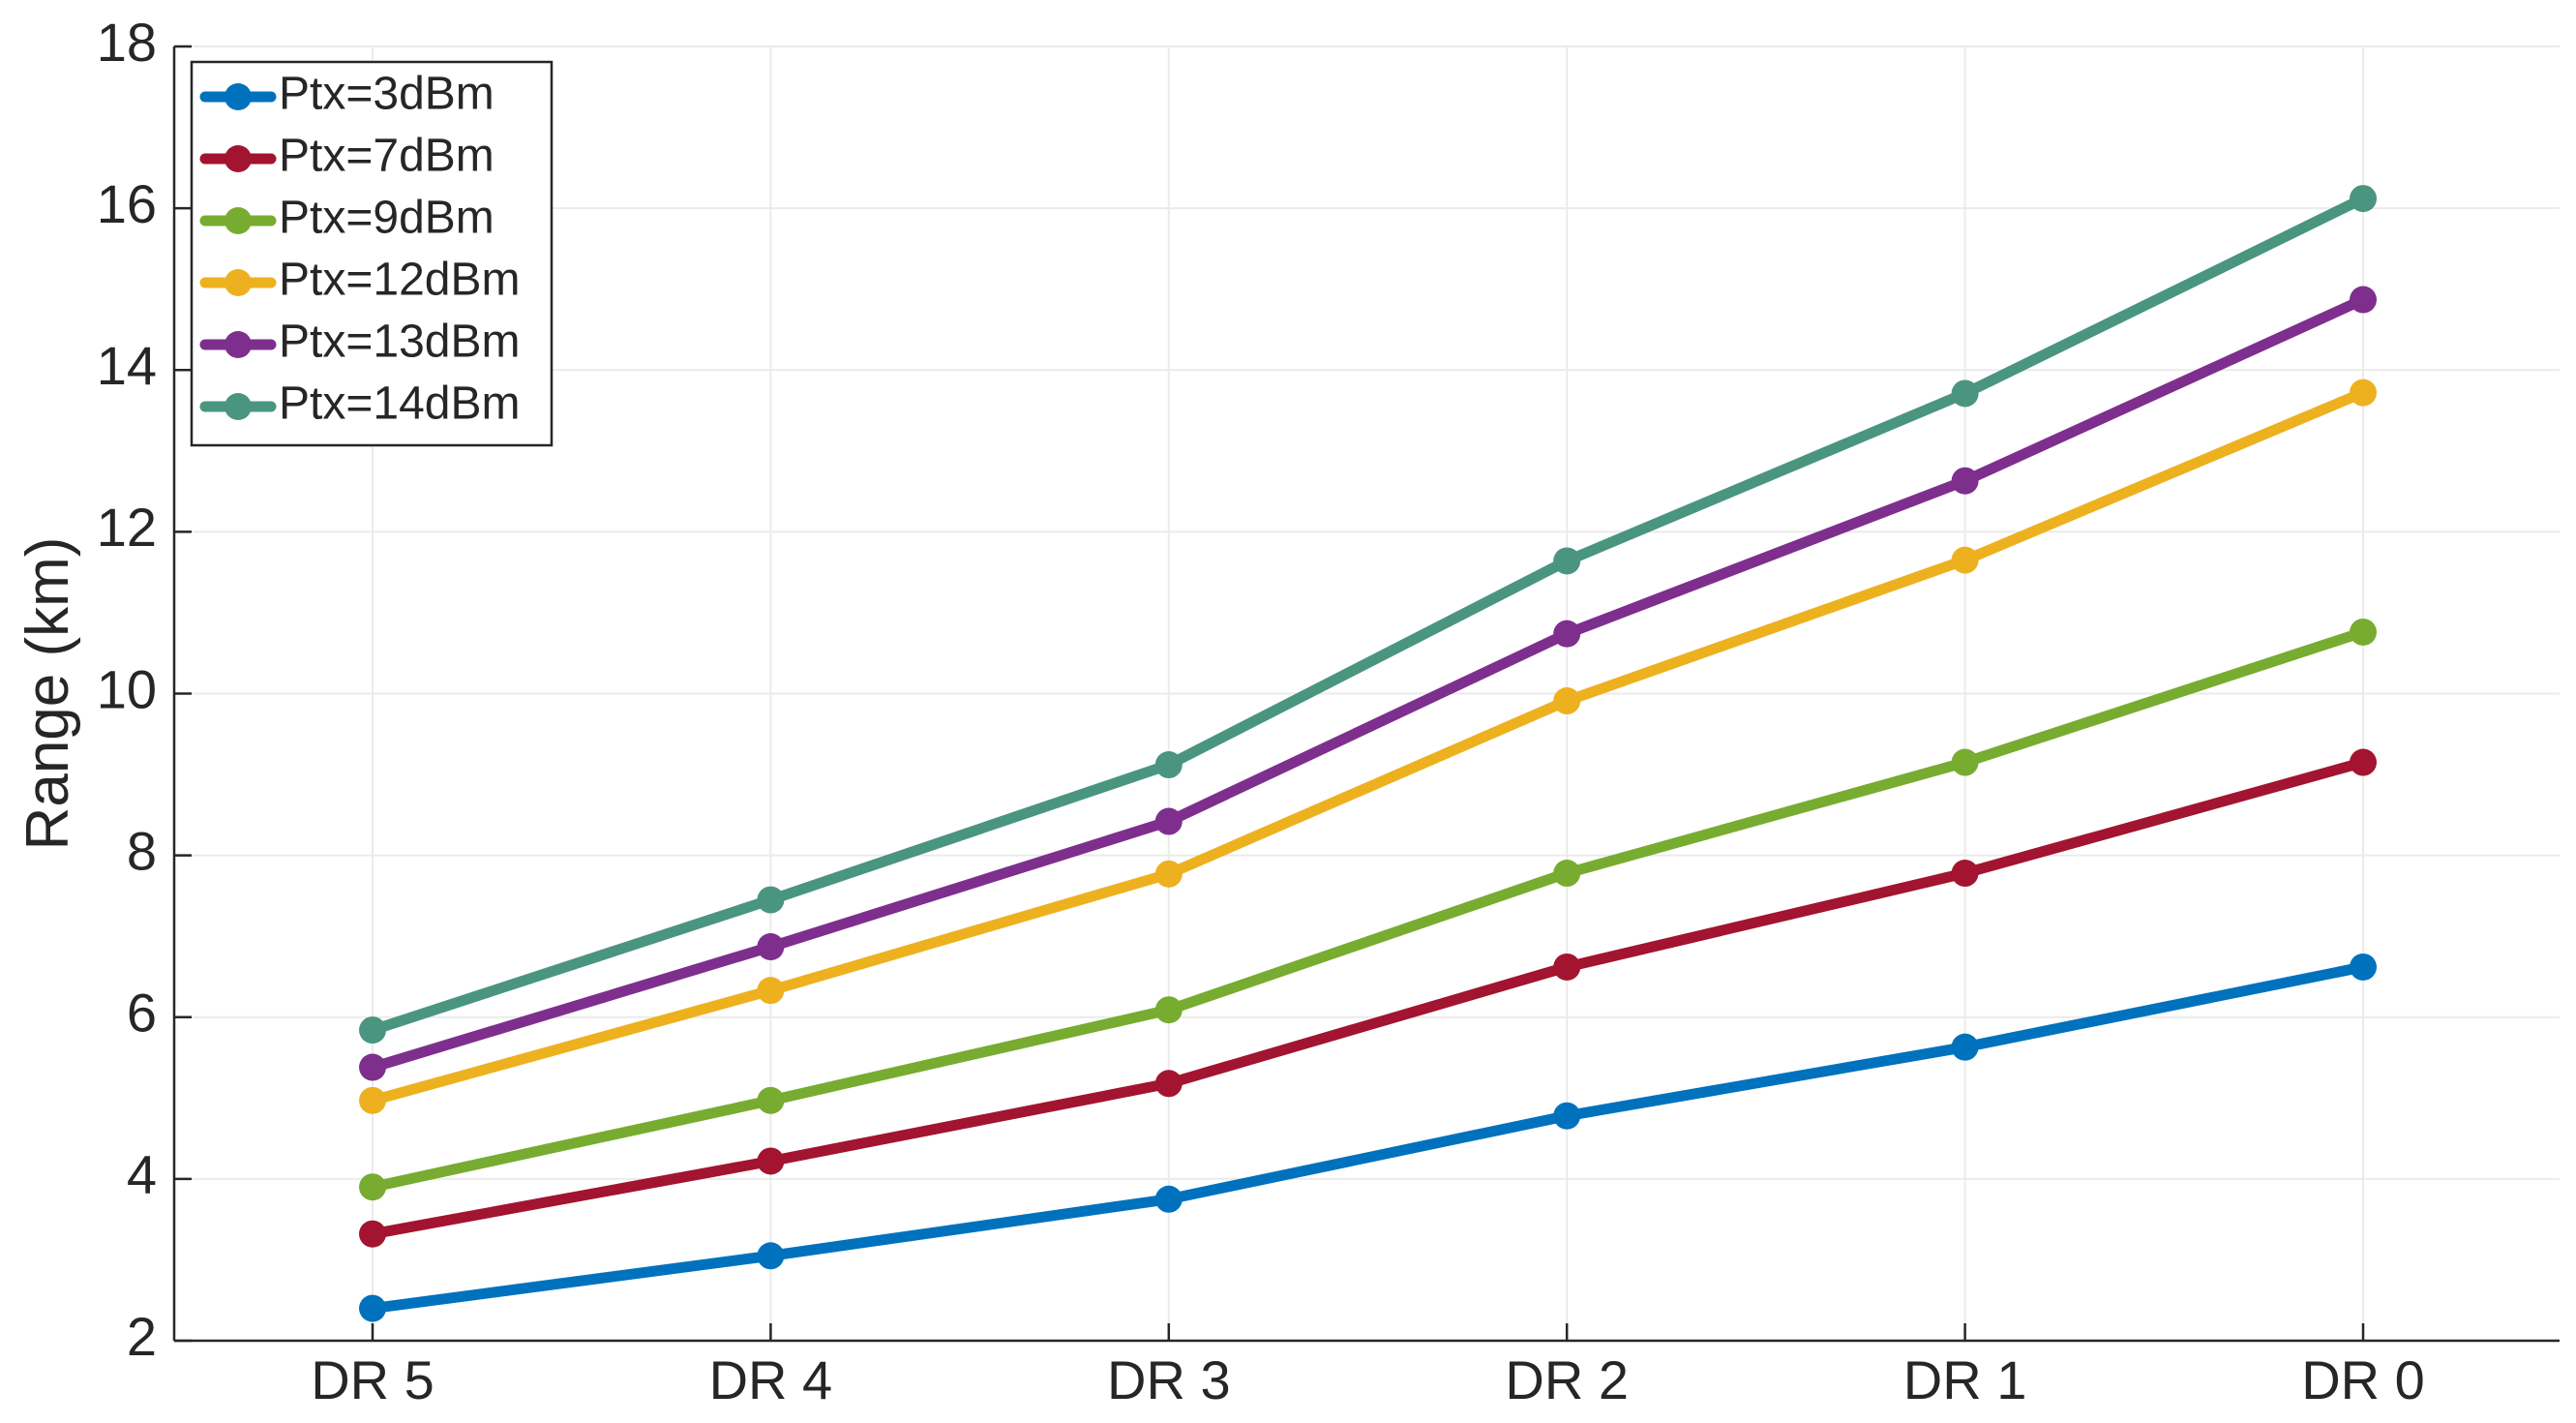 Image resolution: width=2576 pixels, height=1423 pixels. Describe the element at coordinates (1169, 1379) in the screenshot. I see `x-tick-label: DR 3` at that location.